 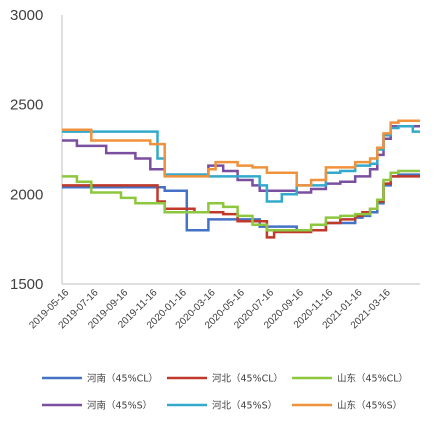 I want to click on legend-label: 河南（45%S）, so click(x=119, y=406).